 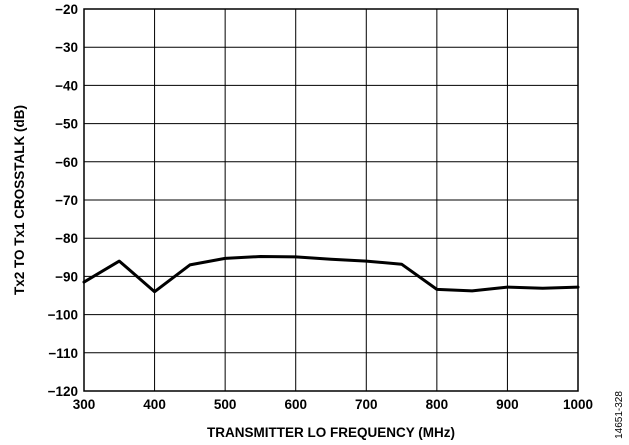 What do you see at coordinates (66, 47) in the screenshot?
I see `y-tick-label: −30` at bounding box center [66, 47].